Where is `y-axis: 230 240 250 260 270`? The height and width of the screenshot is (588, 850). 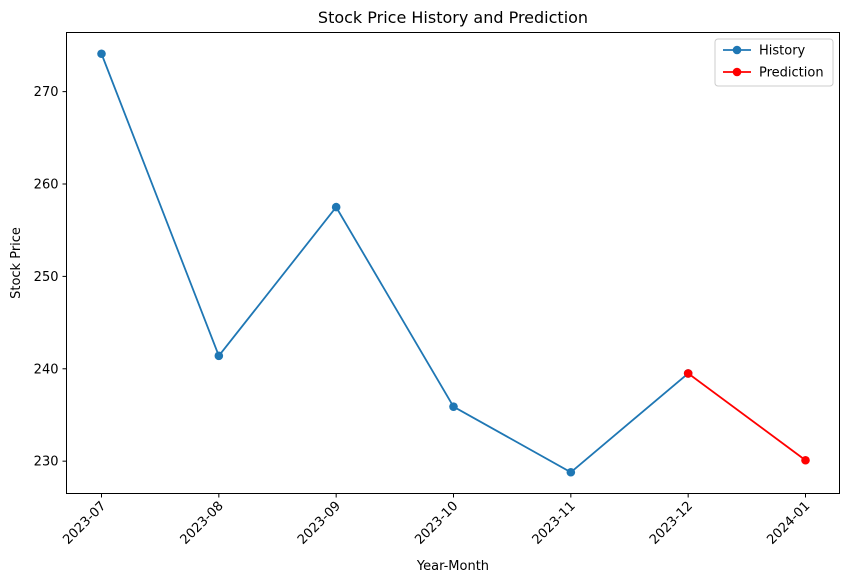 y-axis: 230 240 250 260 270 is located at coordinates (50, 277).